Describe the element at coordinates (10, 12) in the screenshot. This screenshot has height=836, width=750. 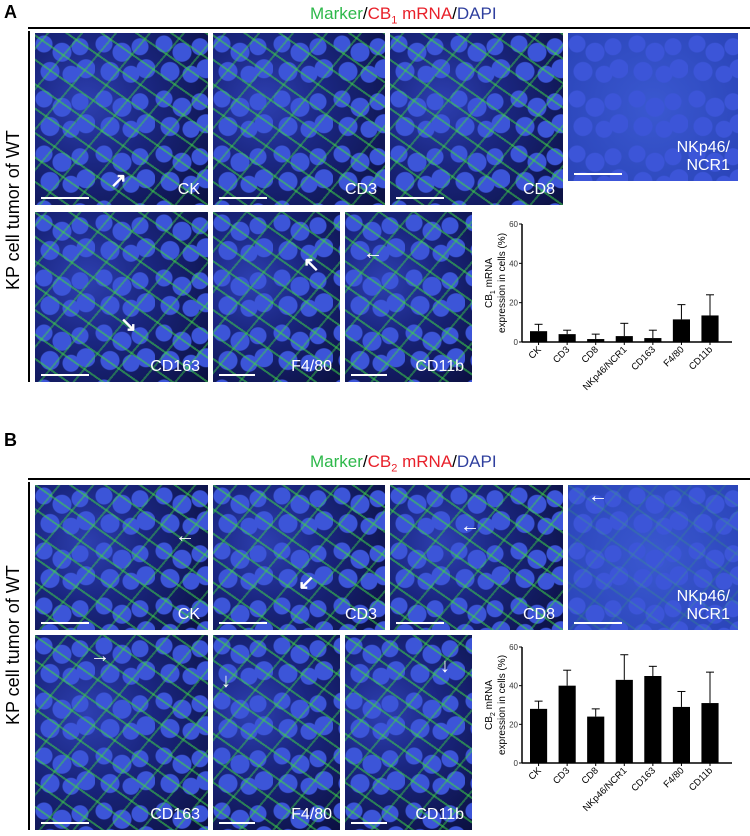
I see `panel-label: A` at that location.